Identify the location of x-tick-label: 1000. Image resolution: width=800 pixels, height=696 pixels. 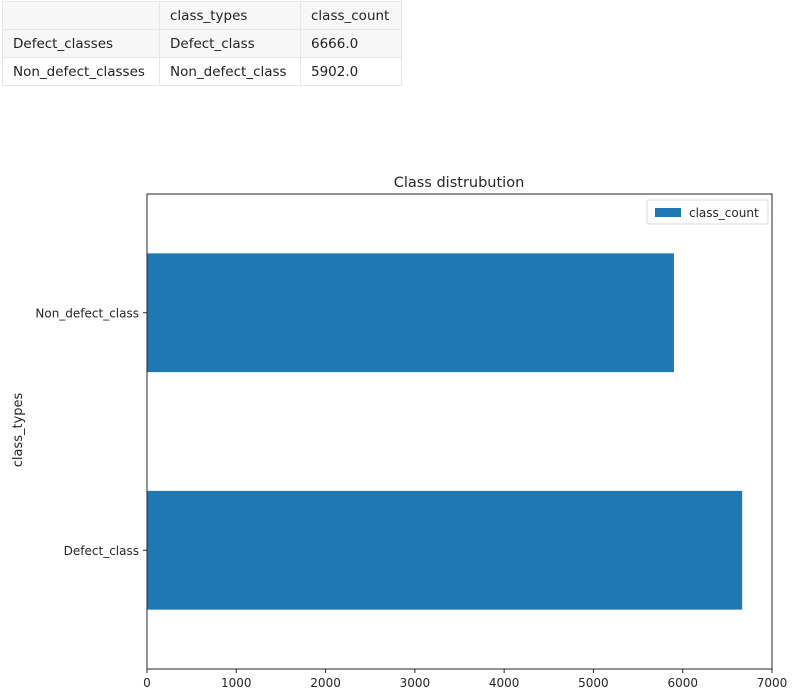
(236, 683).